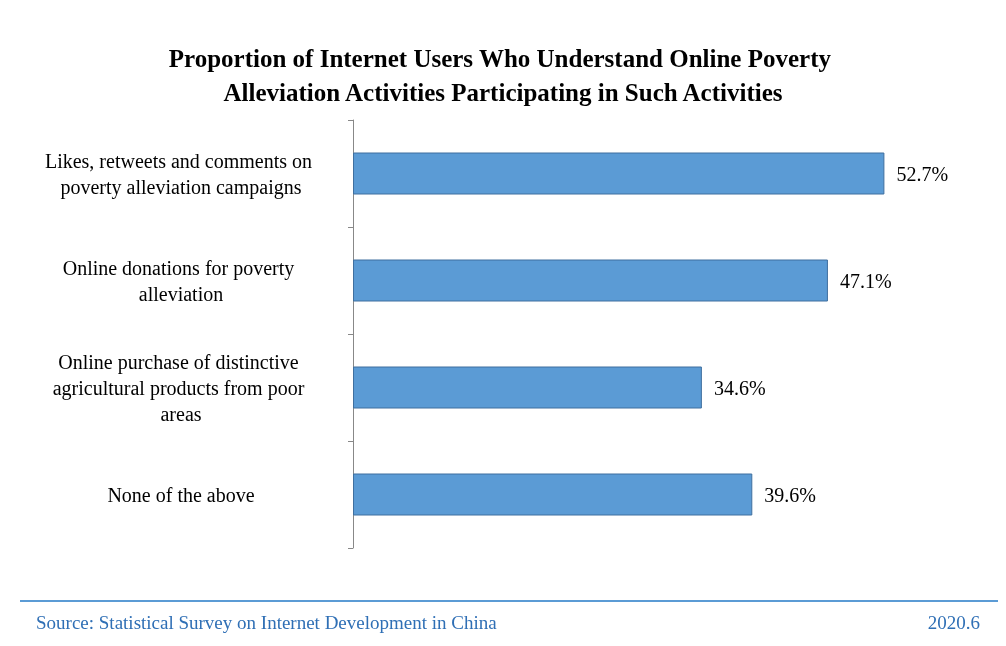 This screenshot has width=1006, height=646. Describe the element at coordinates (181, 174) in the screenshot. I see `y-tick-label: Likes, retweets and comments on poverty alleviation campaigns` at that location.